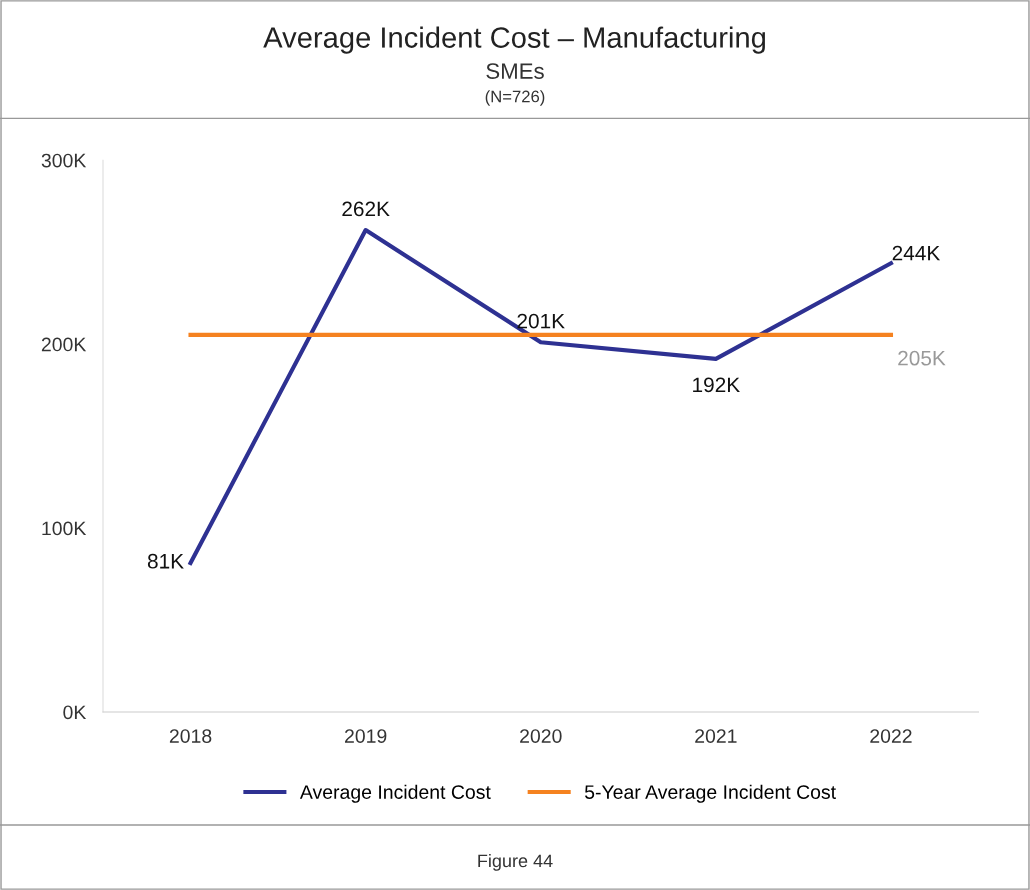 Image resolution: width=1030 pixels, height=890 pixels. I want to click on y-tick-label: 200K, so click(64, 344).